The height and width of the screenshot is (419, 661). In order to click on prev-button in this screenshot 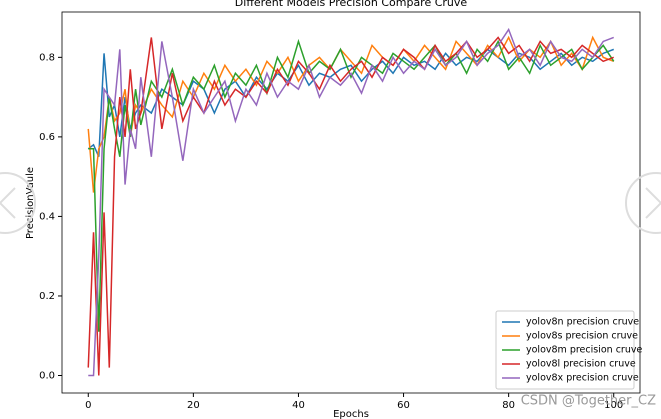, I will do `click(18, 203)`.